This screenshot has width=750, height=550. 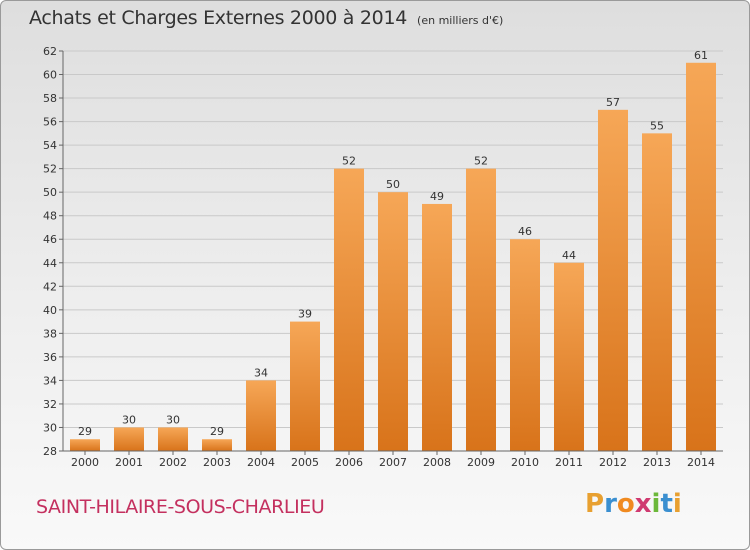 What do you see at coordinates (613, 462) in the screenshot?
I see `x-tick-label: 2012` at bounding box center [613, 462].